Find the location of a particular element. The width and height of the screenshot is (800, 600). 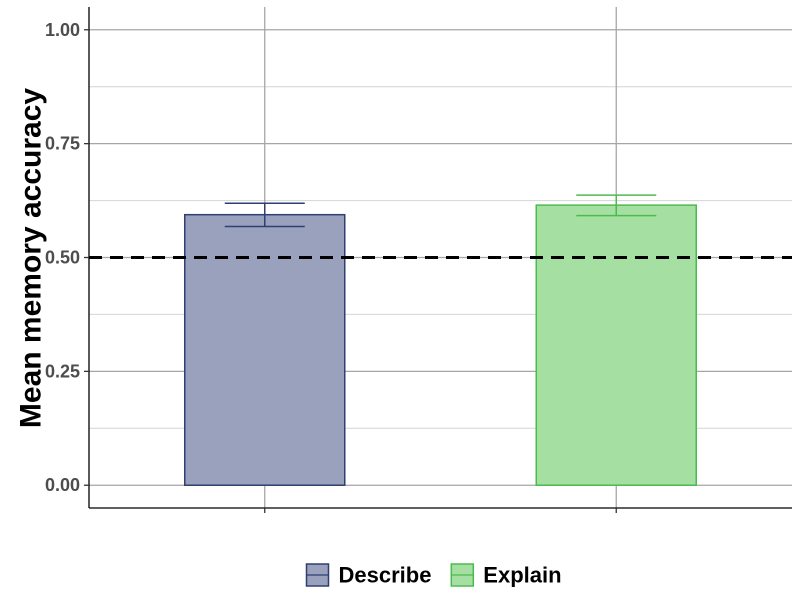

y-tick-label: 0.50 is located at coordinates (62, 258).